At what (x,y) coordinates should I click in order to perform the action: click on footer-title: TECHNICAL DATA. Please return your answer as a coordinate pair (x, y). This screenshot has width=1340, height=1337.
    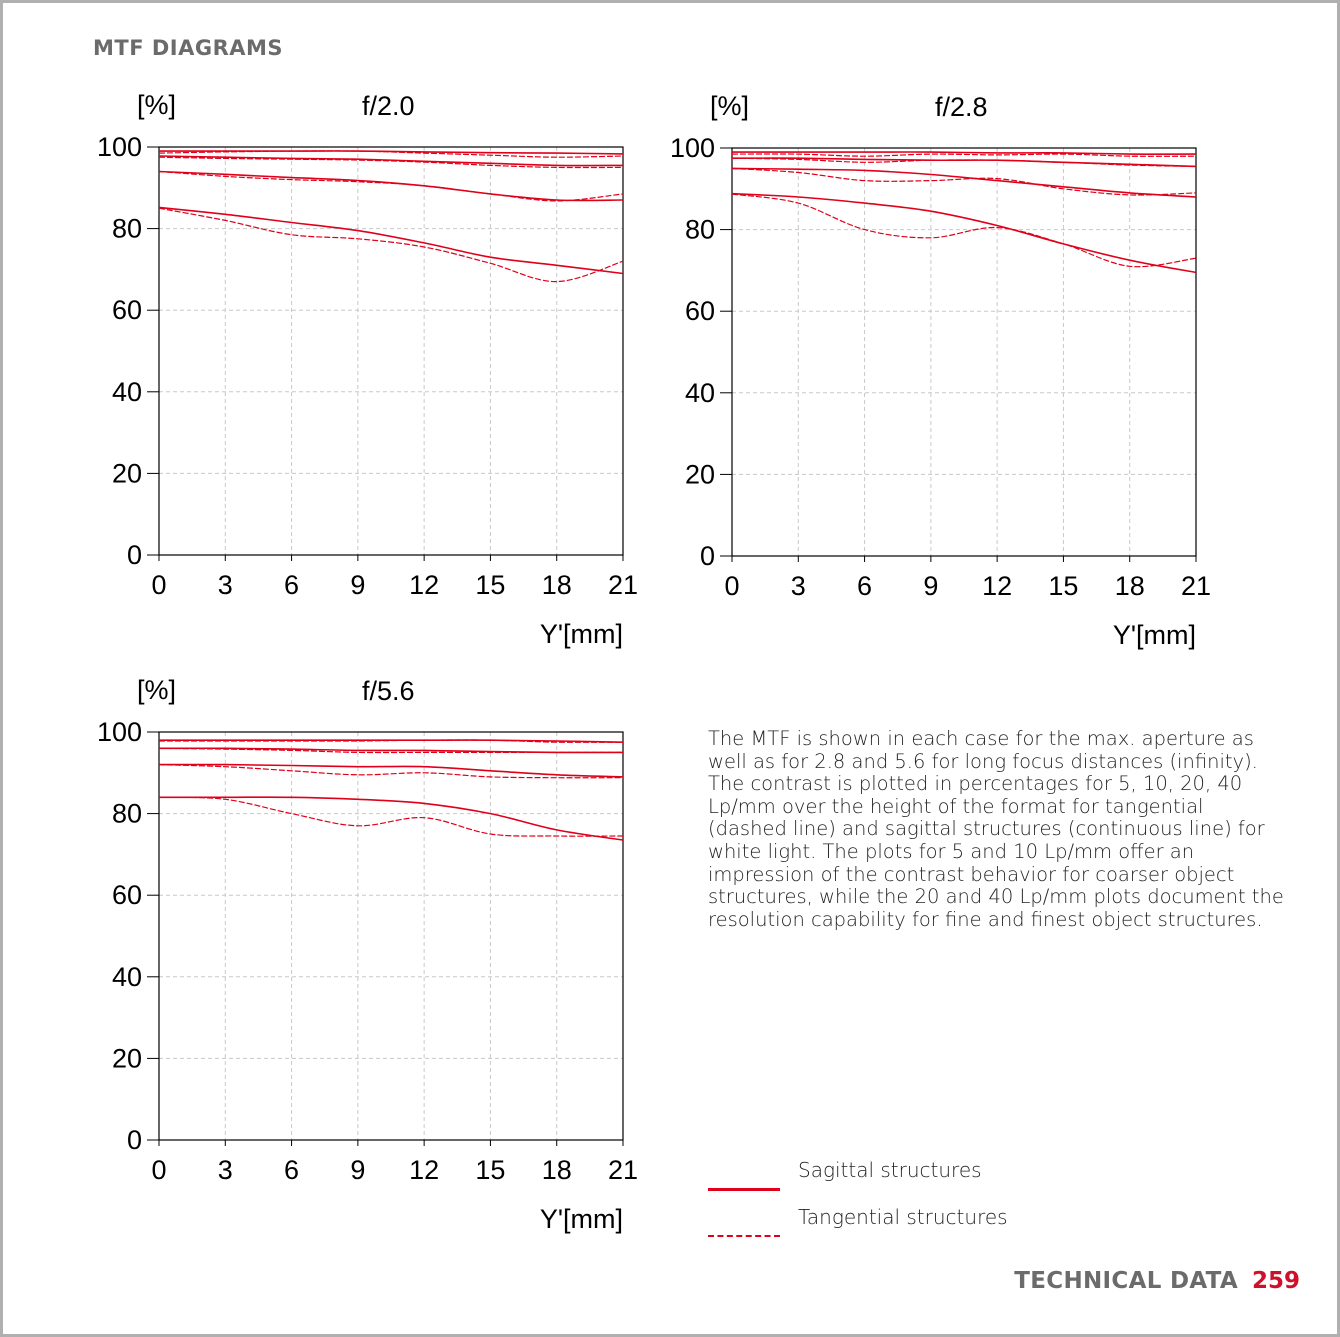
    Looking at the image, I should click on (1126, 1281).